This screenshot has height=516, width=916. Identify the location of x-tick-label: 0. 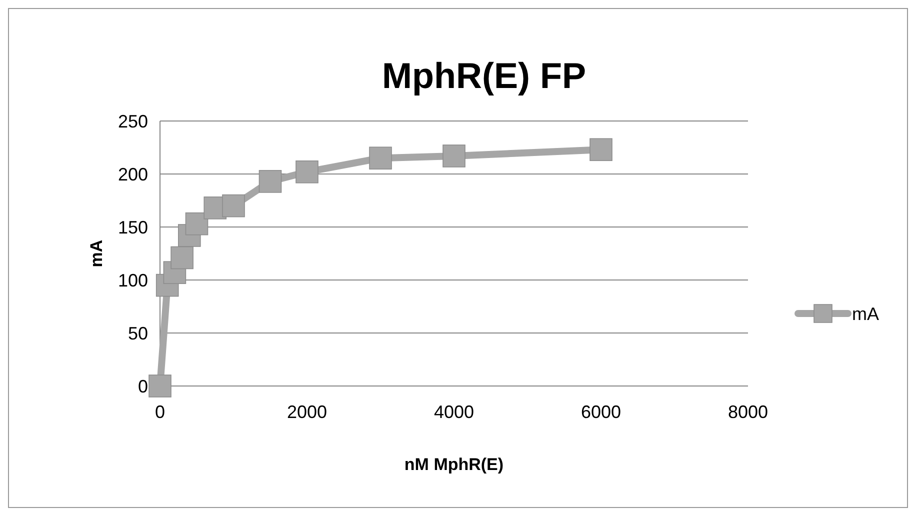
(160, 412).